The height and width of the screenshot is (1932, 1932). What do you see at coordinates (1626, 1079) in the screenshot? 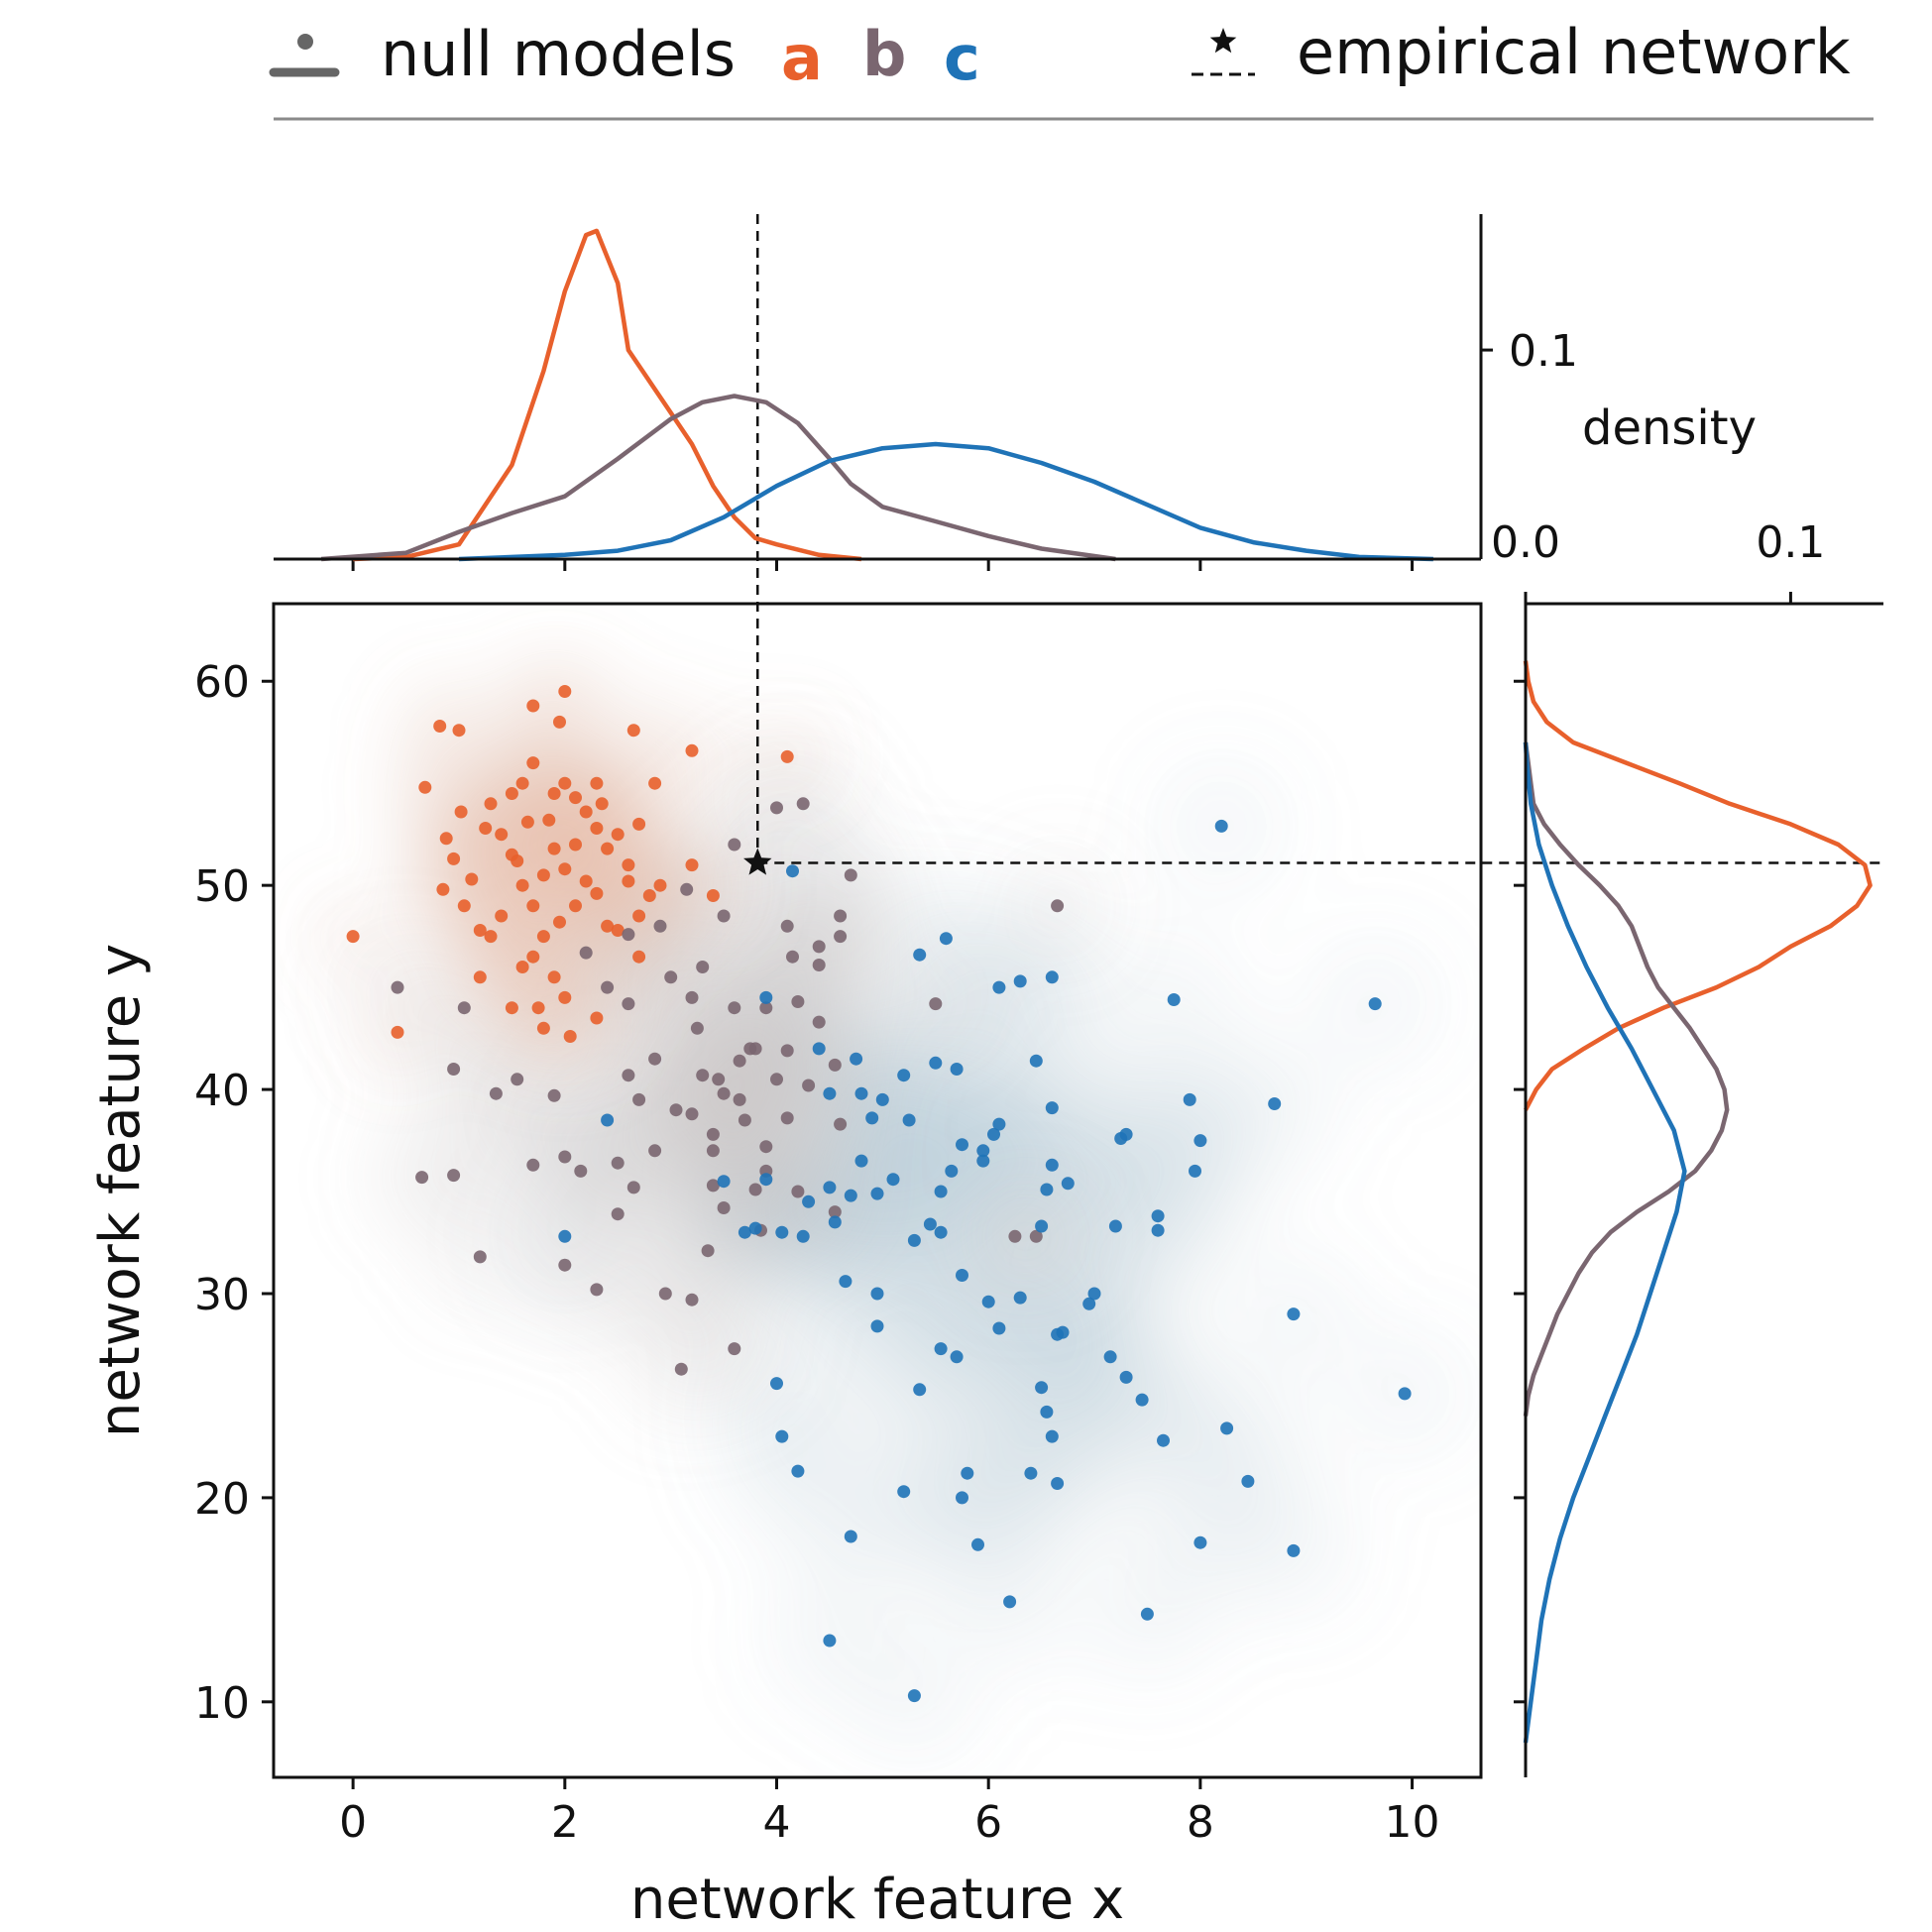
I see `right-density-curve-b` at bounding box center [1626, 1079].